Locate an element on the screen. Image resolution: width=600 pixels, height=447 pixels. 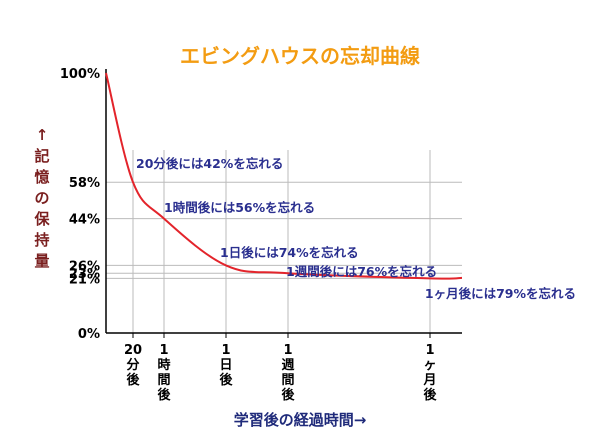
annotation-label: 1時間後には56%を忘れる is located at coordinates (239, 207).